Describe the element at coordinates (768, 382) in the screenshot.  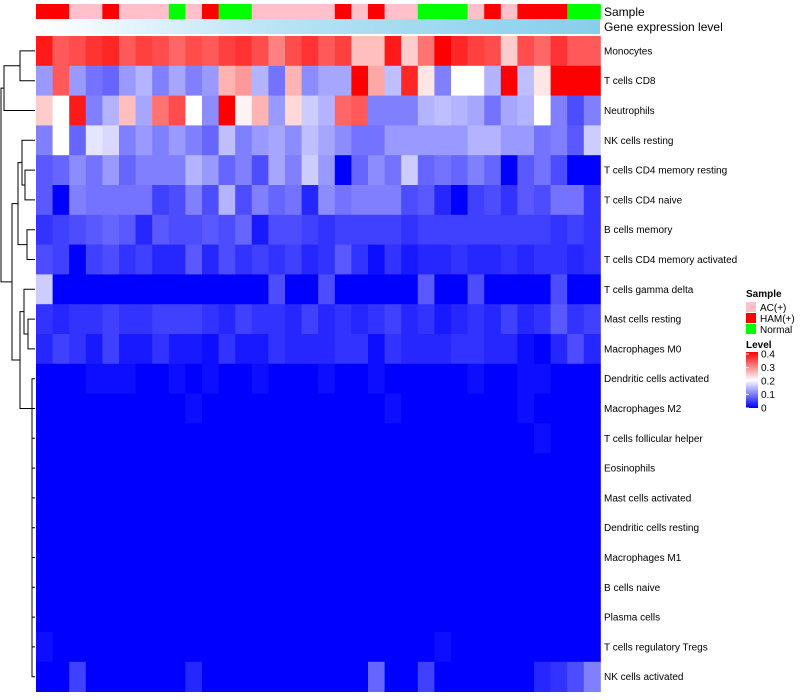
I see `level-tick-label: 0.2` at that location.